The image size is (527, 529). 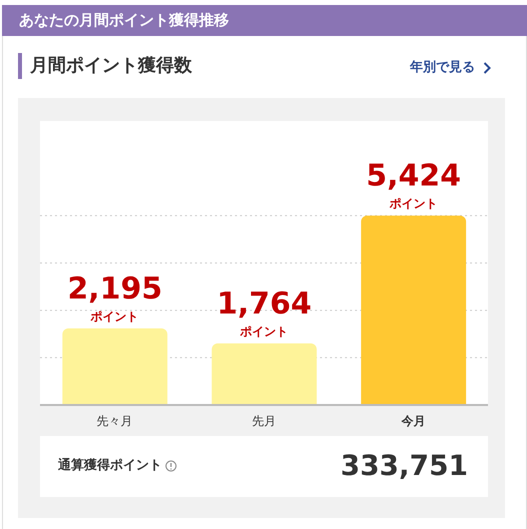 What do you see at coordinates (442, 68) in the screenshot?
I see `text: 年別で見る` at bounding box center [442, 68].